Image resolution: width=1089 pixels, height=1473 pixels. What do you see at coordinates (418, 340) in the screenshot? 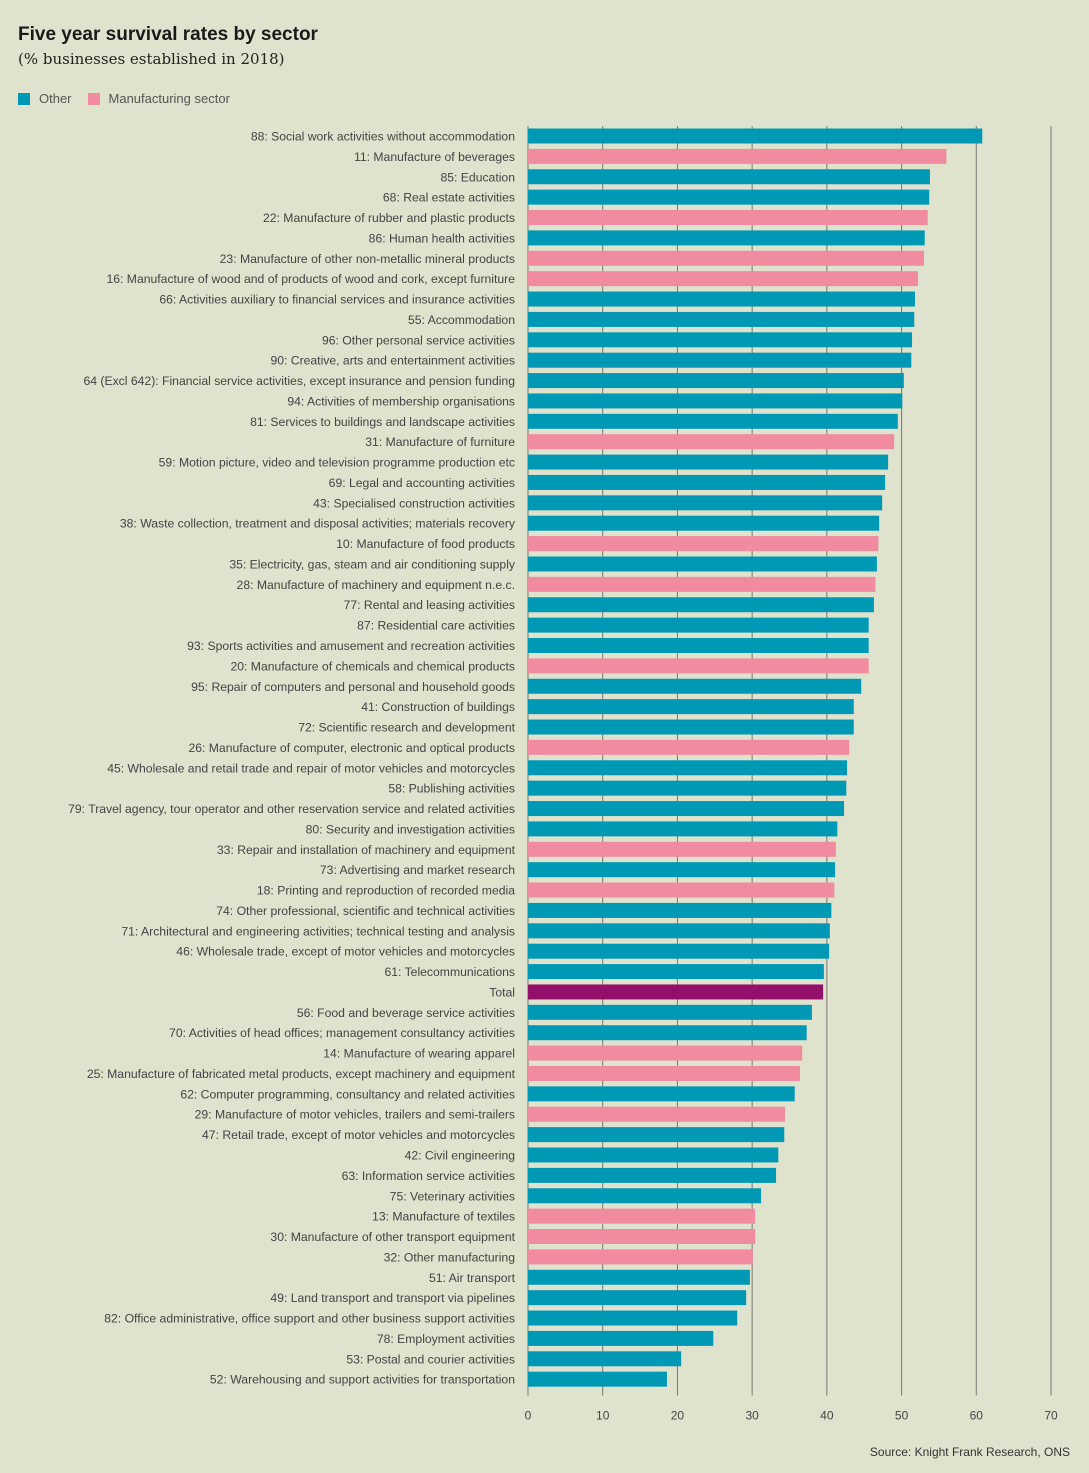
I see `category-label: 96: Other personal service activities` at bounding box center [418, 340].